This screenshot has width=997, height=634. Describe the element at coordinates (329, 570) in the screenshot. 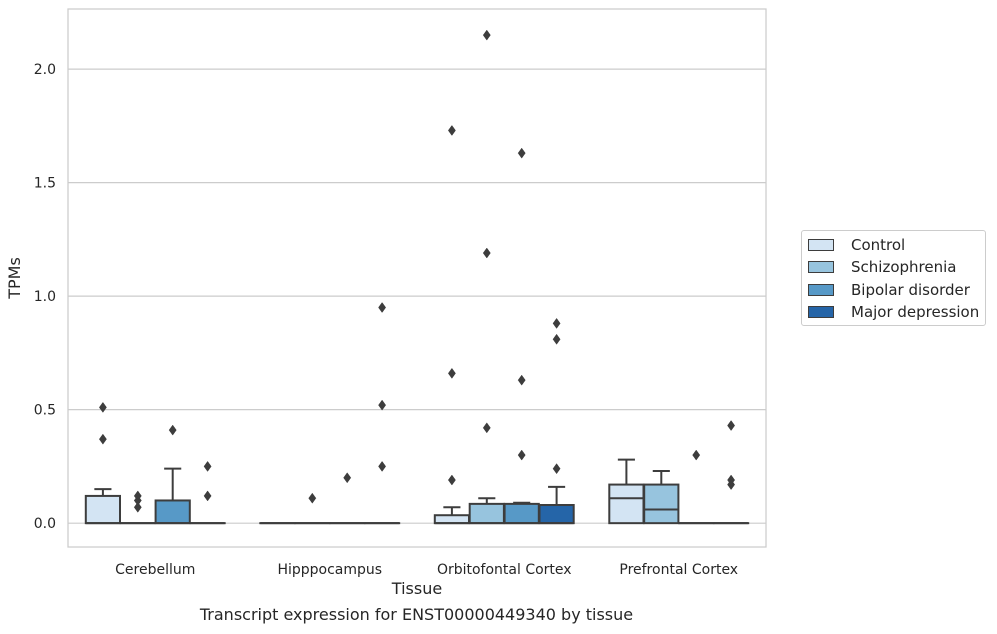

I see `x-tick-label: Hipppocampus` at that location.